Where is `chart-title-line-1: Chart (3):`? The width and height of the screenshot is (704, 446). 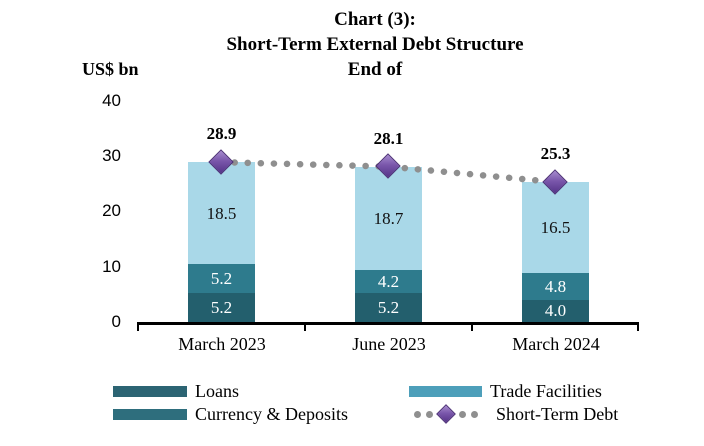
chart-title-line-1: Chart (3): is located at coordinates (375, 19).